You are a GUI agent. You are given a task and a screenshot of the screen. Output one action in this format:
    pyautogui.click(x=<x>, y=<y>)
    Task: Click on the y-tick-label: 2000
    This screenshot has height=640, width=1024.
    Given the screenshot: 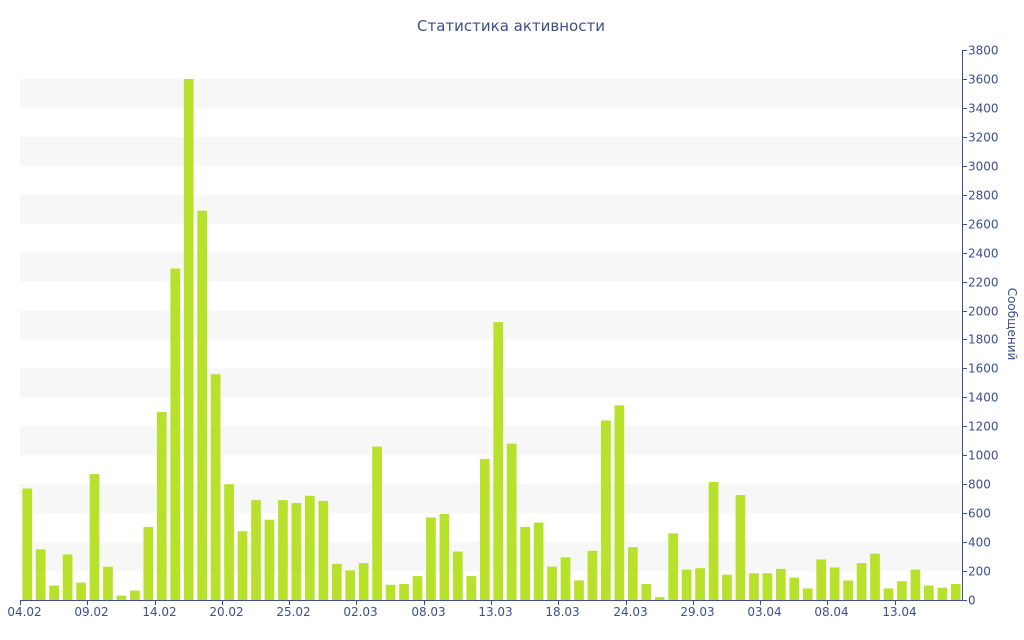 What is the action you would take?
    pyautogui.click(x=983, y=312)
    